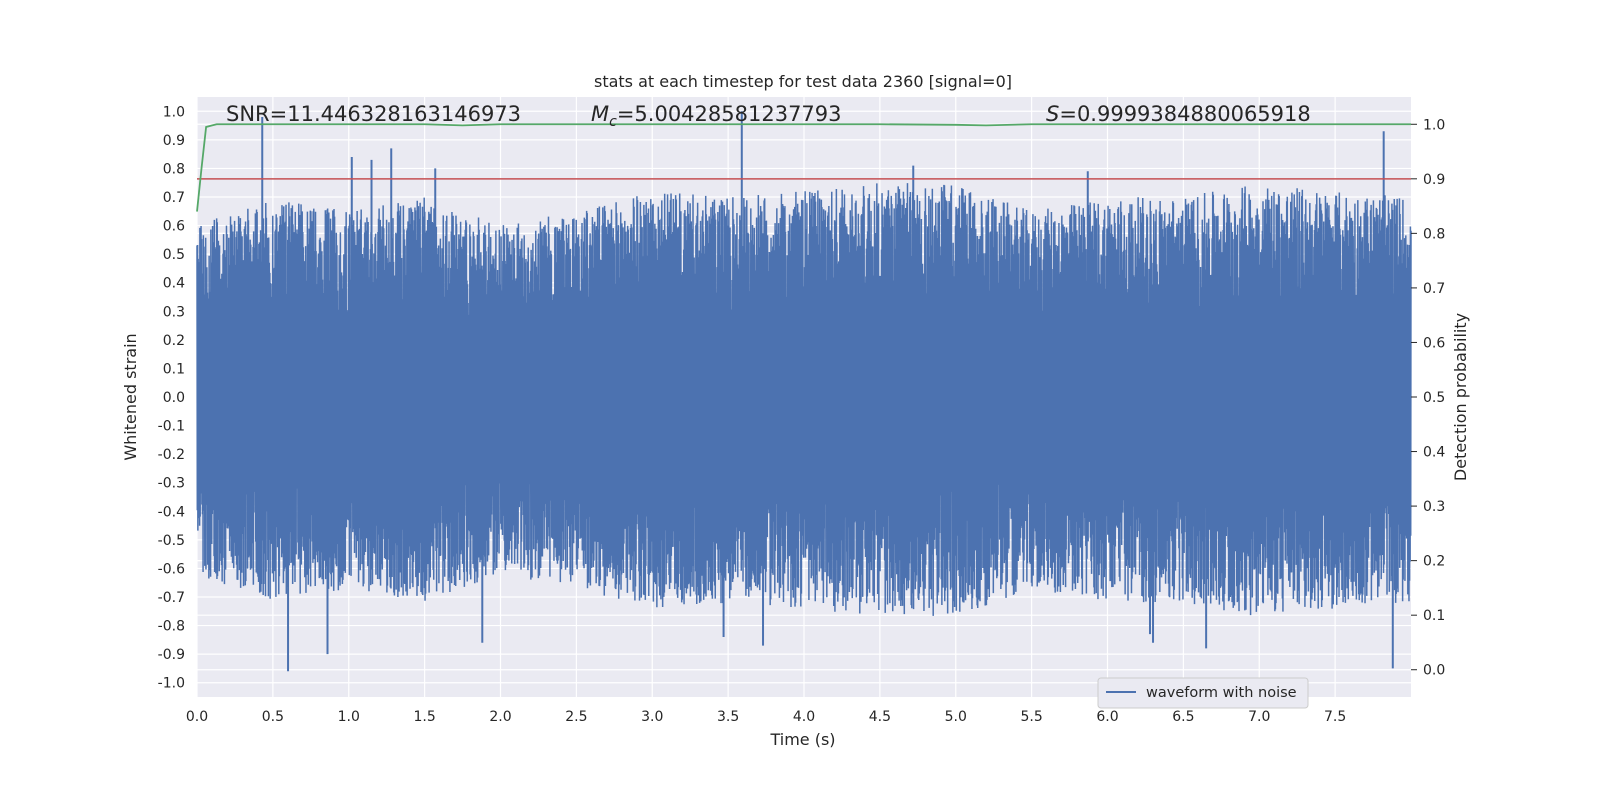  I want to click on y-left-tick-label: -0.2, so click(171, 455).